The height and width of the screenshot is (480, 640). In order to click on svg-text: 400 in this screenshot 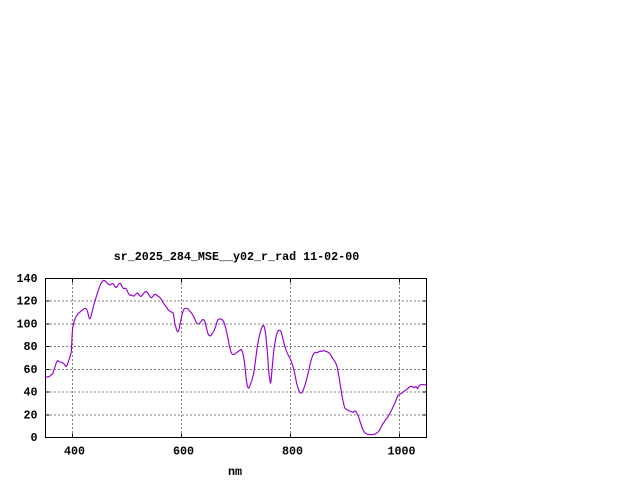, I will do `click(74, 452)`.